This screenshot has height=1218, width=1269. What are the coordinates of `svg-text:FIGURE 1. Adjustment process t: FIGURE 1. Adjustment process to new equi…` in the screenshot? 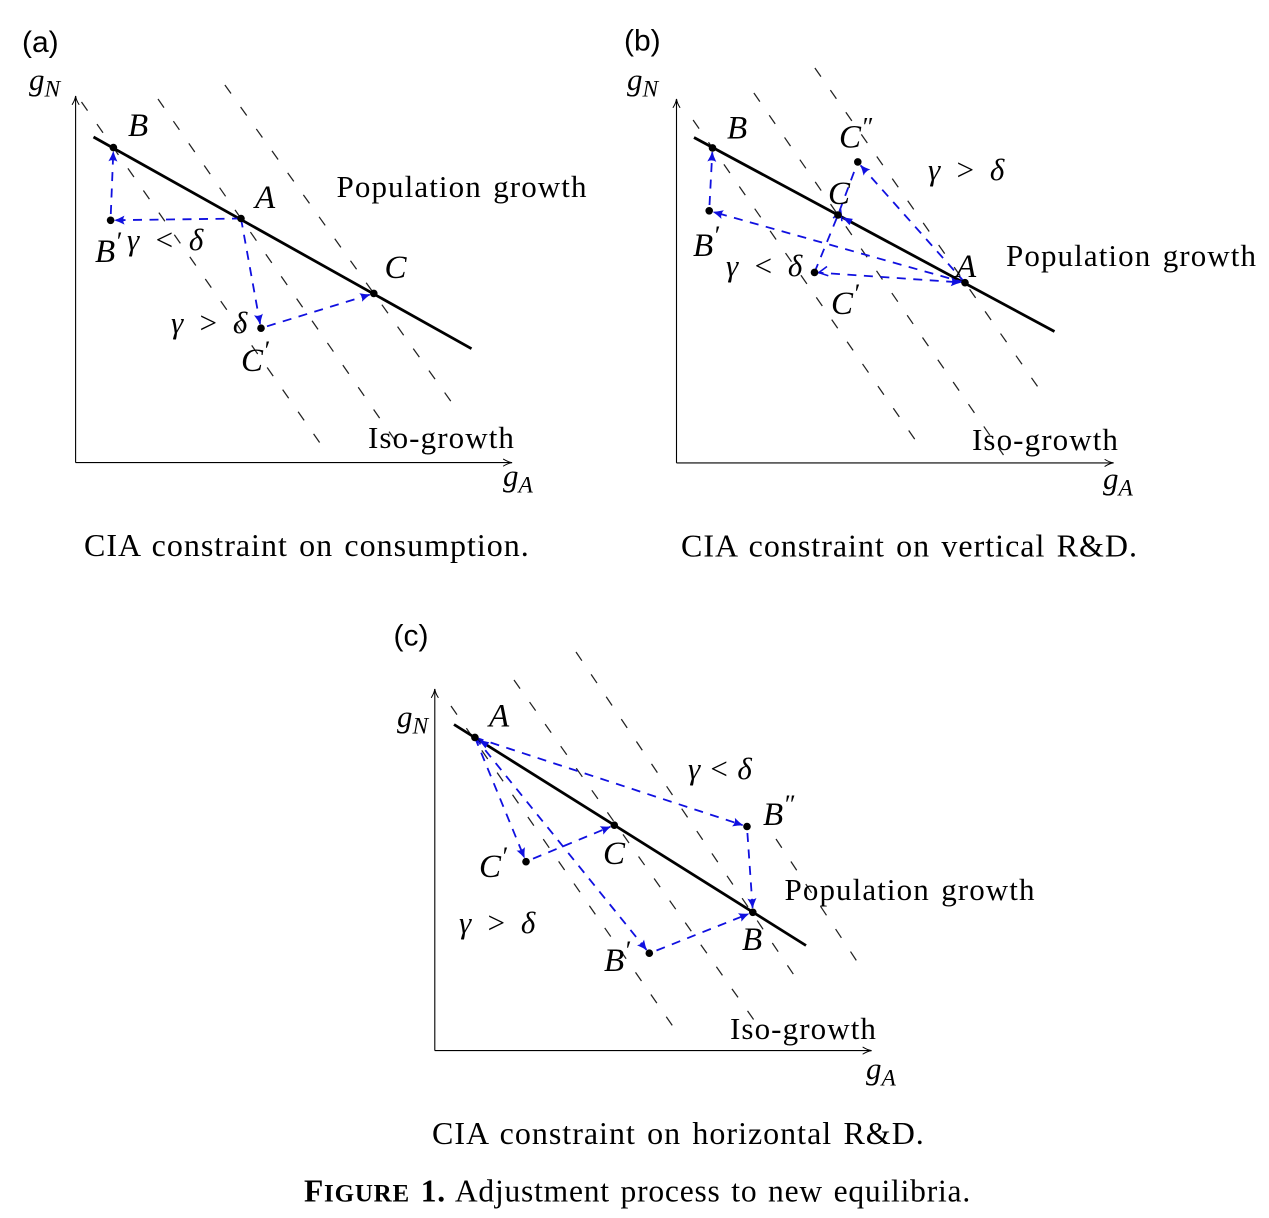 It's located at (637, 1191).